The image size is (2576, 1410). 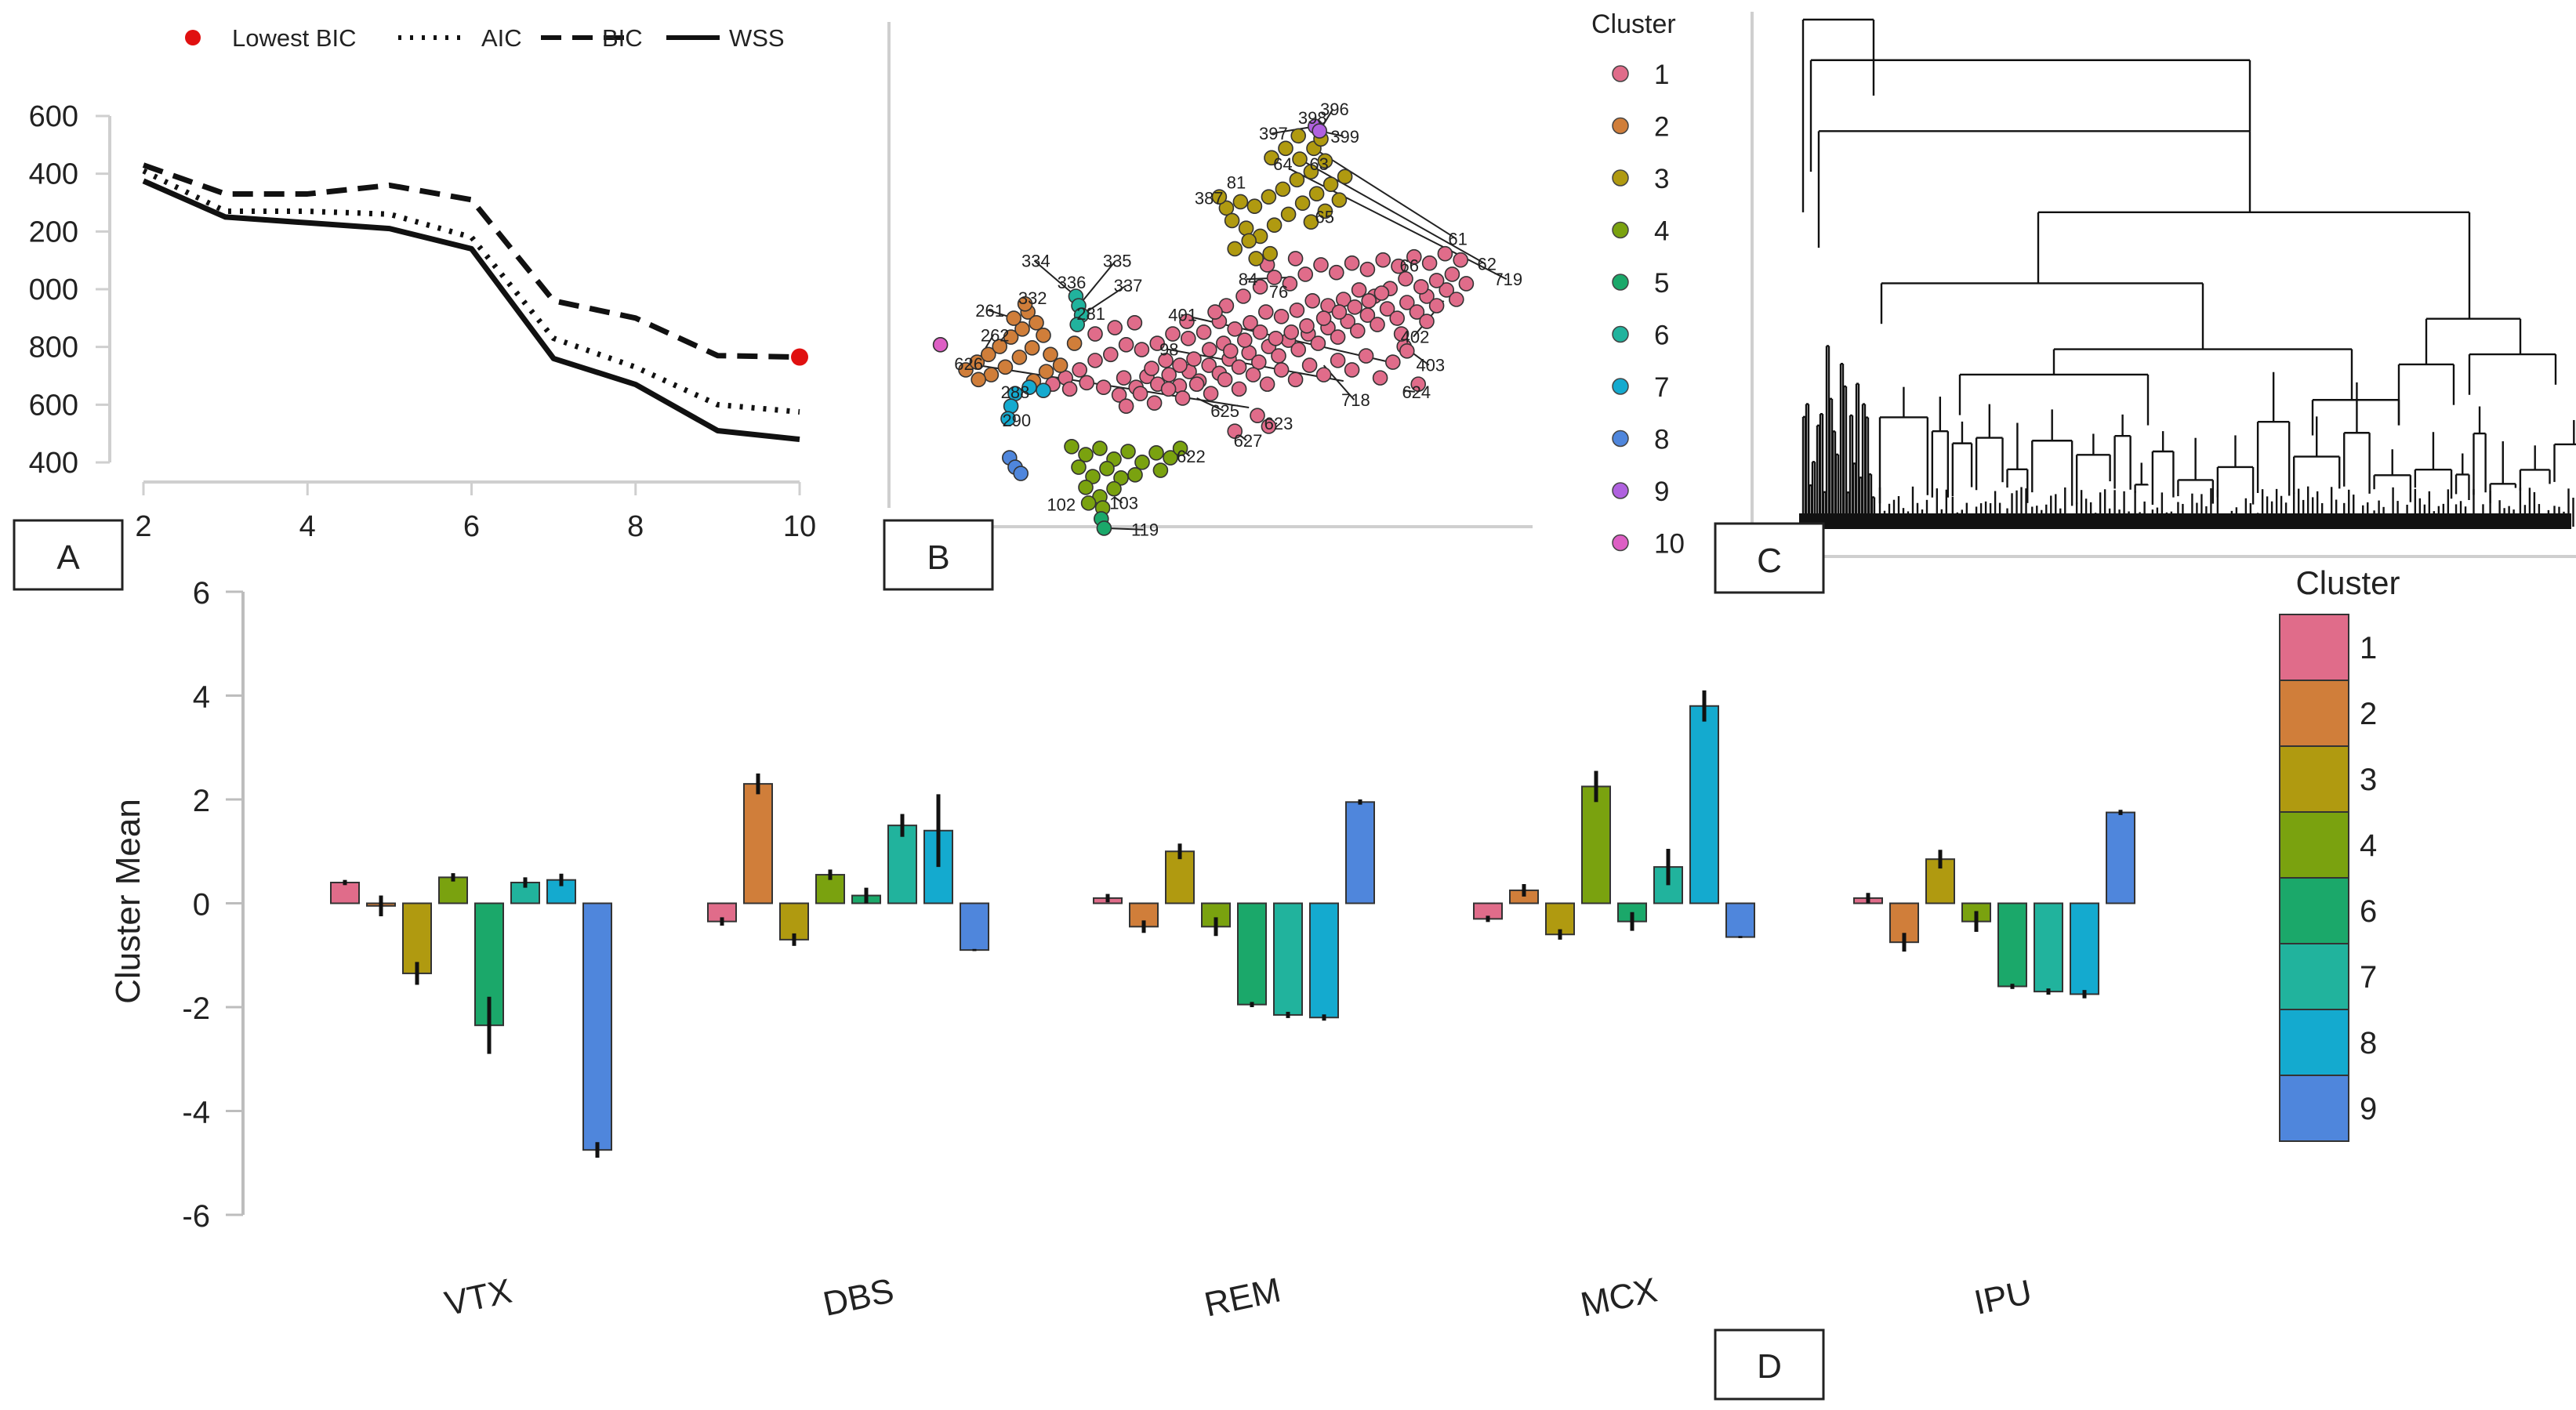 I want to click on panel-b-point-label: 332, so click(x=1033, y=298).